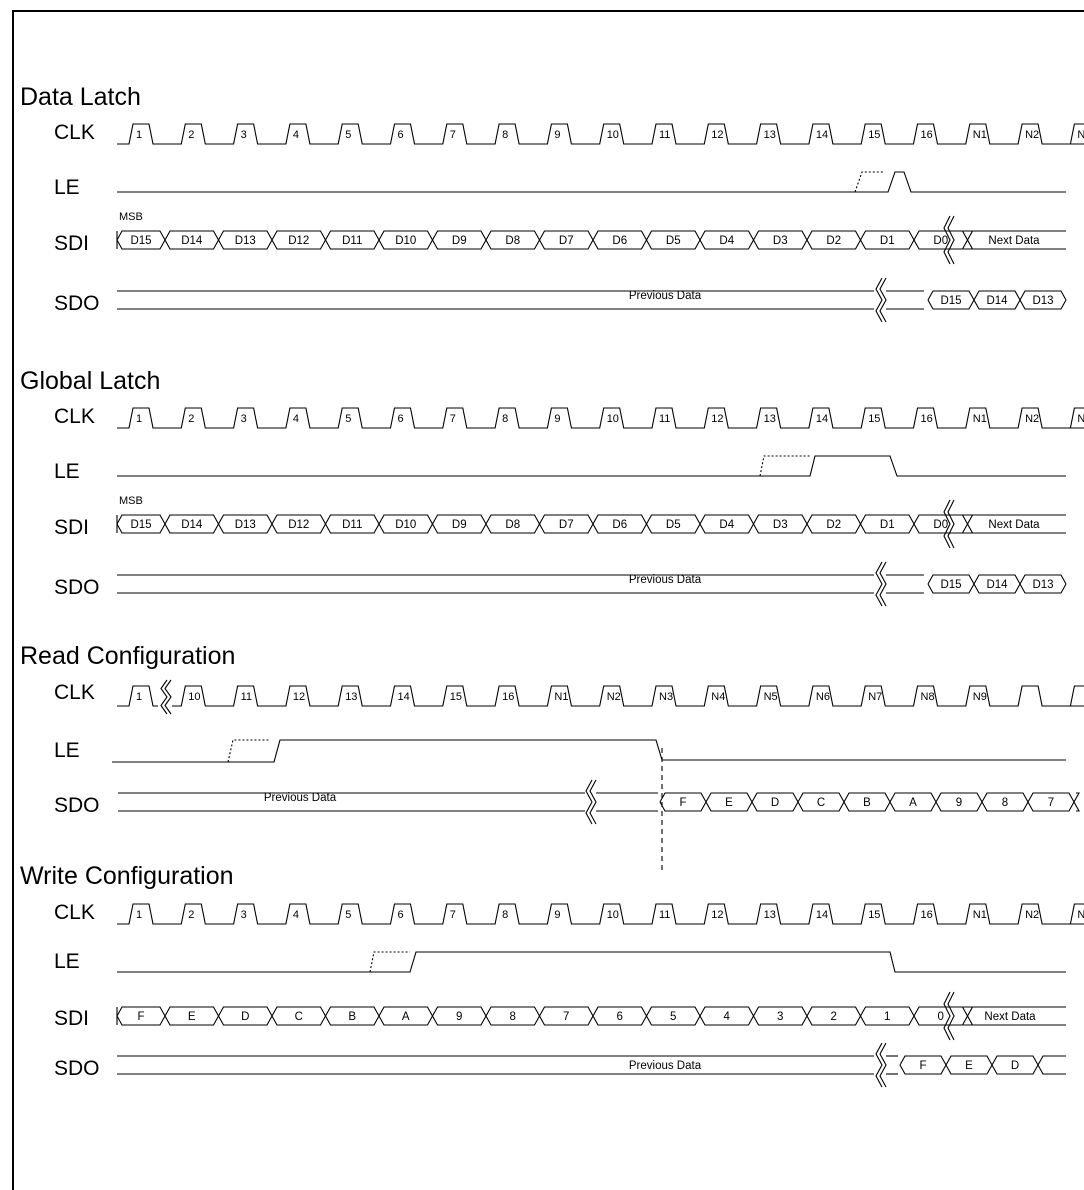 The width and height of the screenshot is (1084, 1190). What do you see at coordinates (1051, 1069) in the screenshot?
I see `sdo-tail-bottom` at bounding box center [1051, 1069].